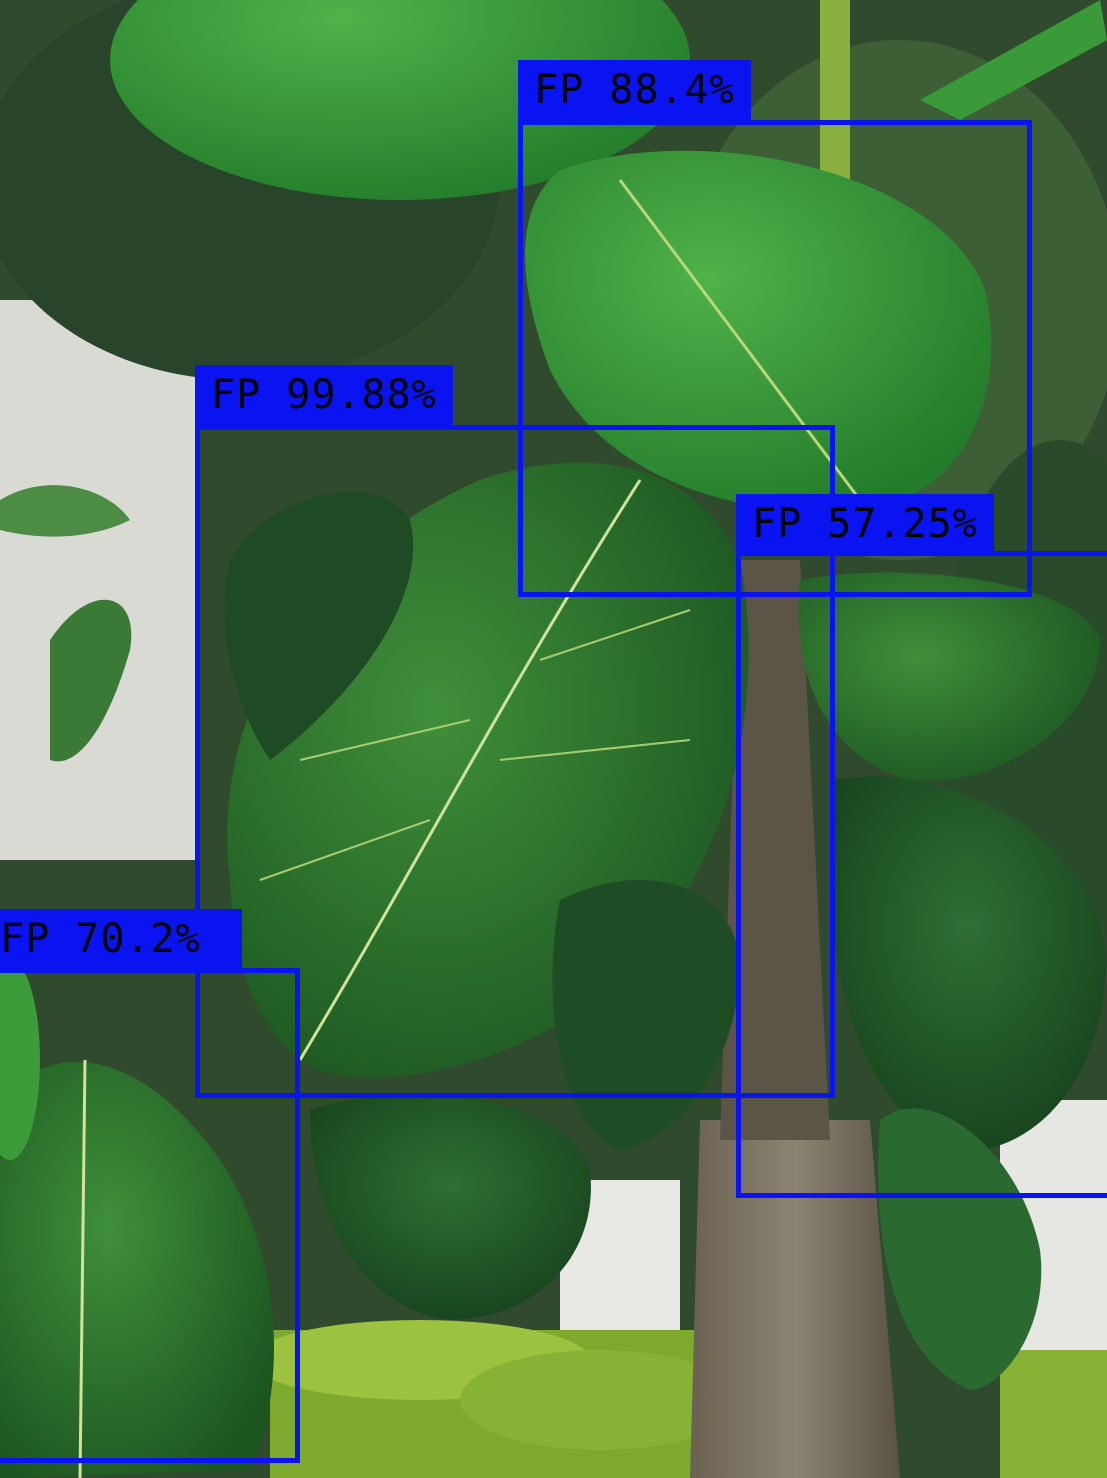  I want to click on detection-label-3: FP 57.25%, so click(865, 524).